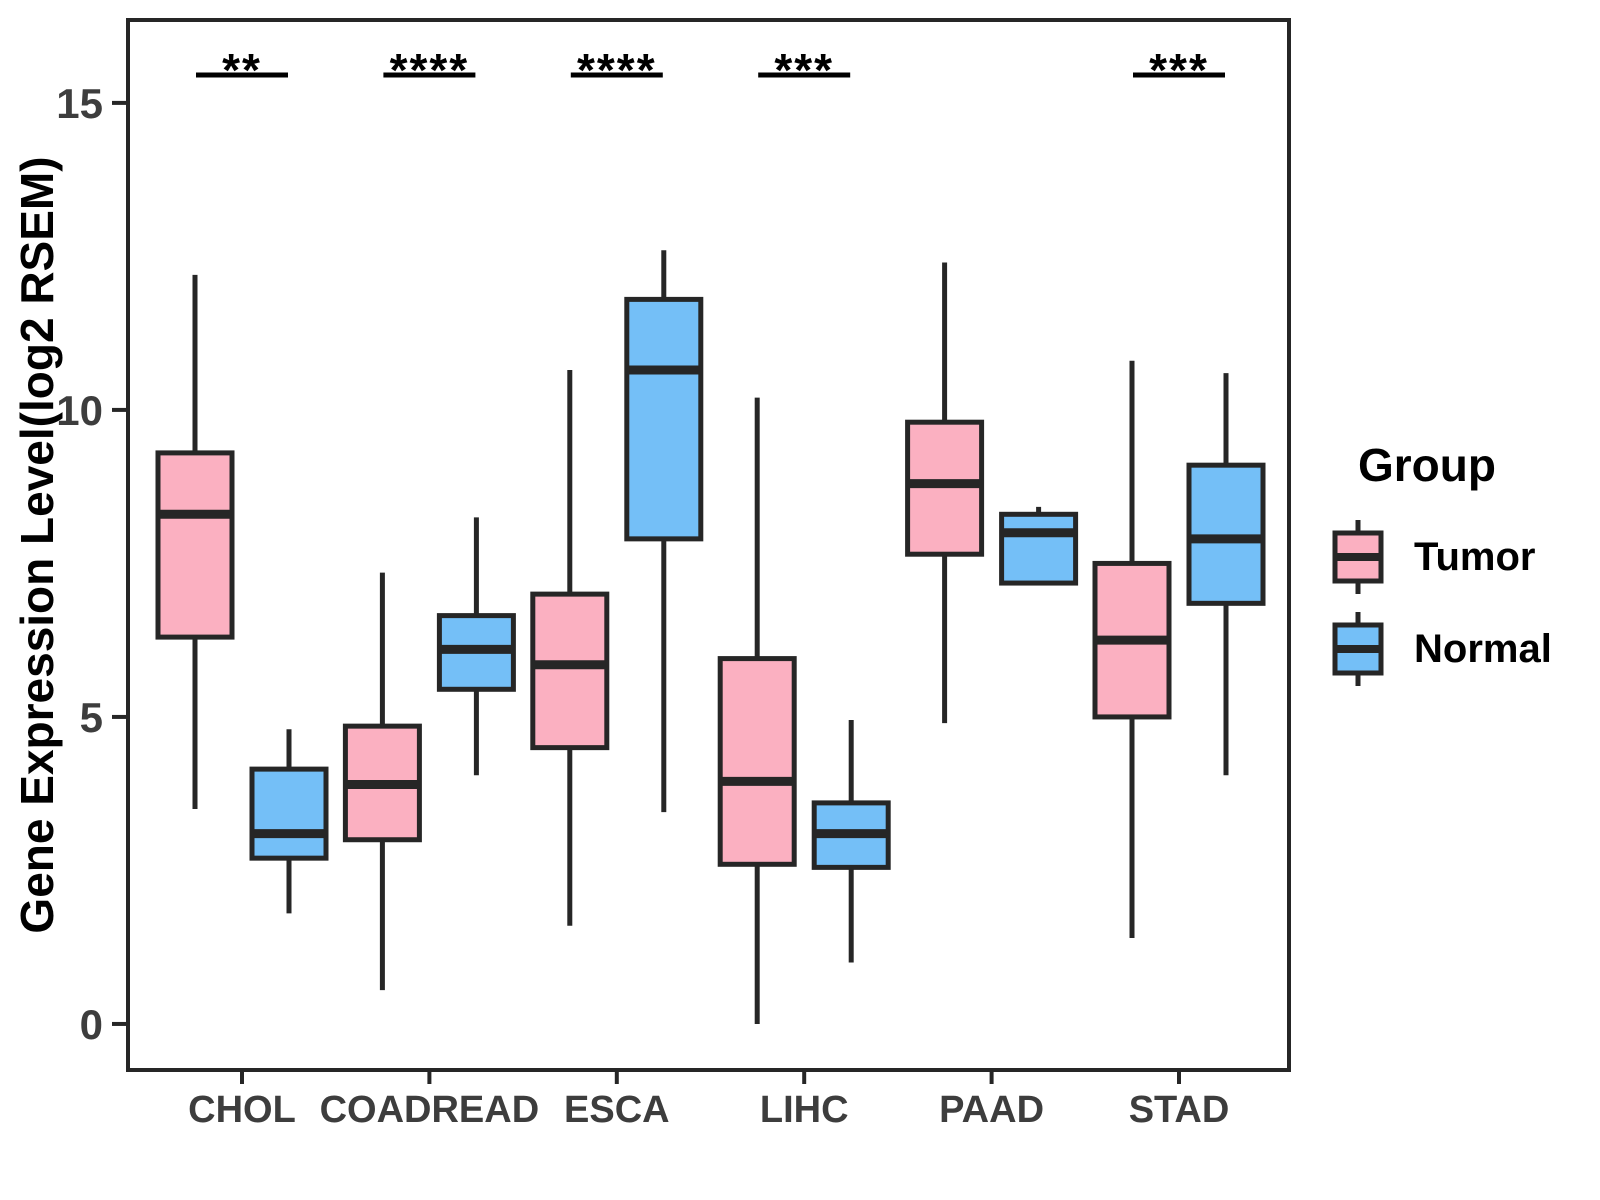  What do you see at coordinates (1483, 648) in the screenshot?
I see `legend-label-normal: Normal` at bounding box center [1483, 648].